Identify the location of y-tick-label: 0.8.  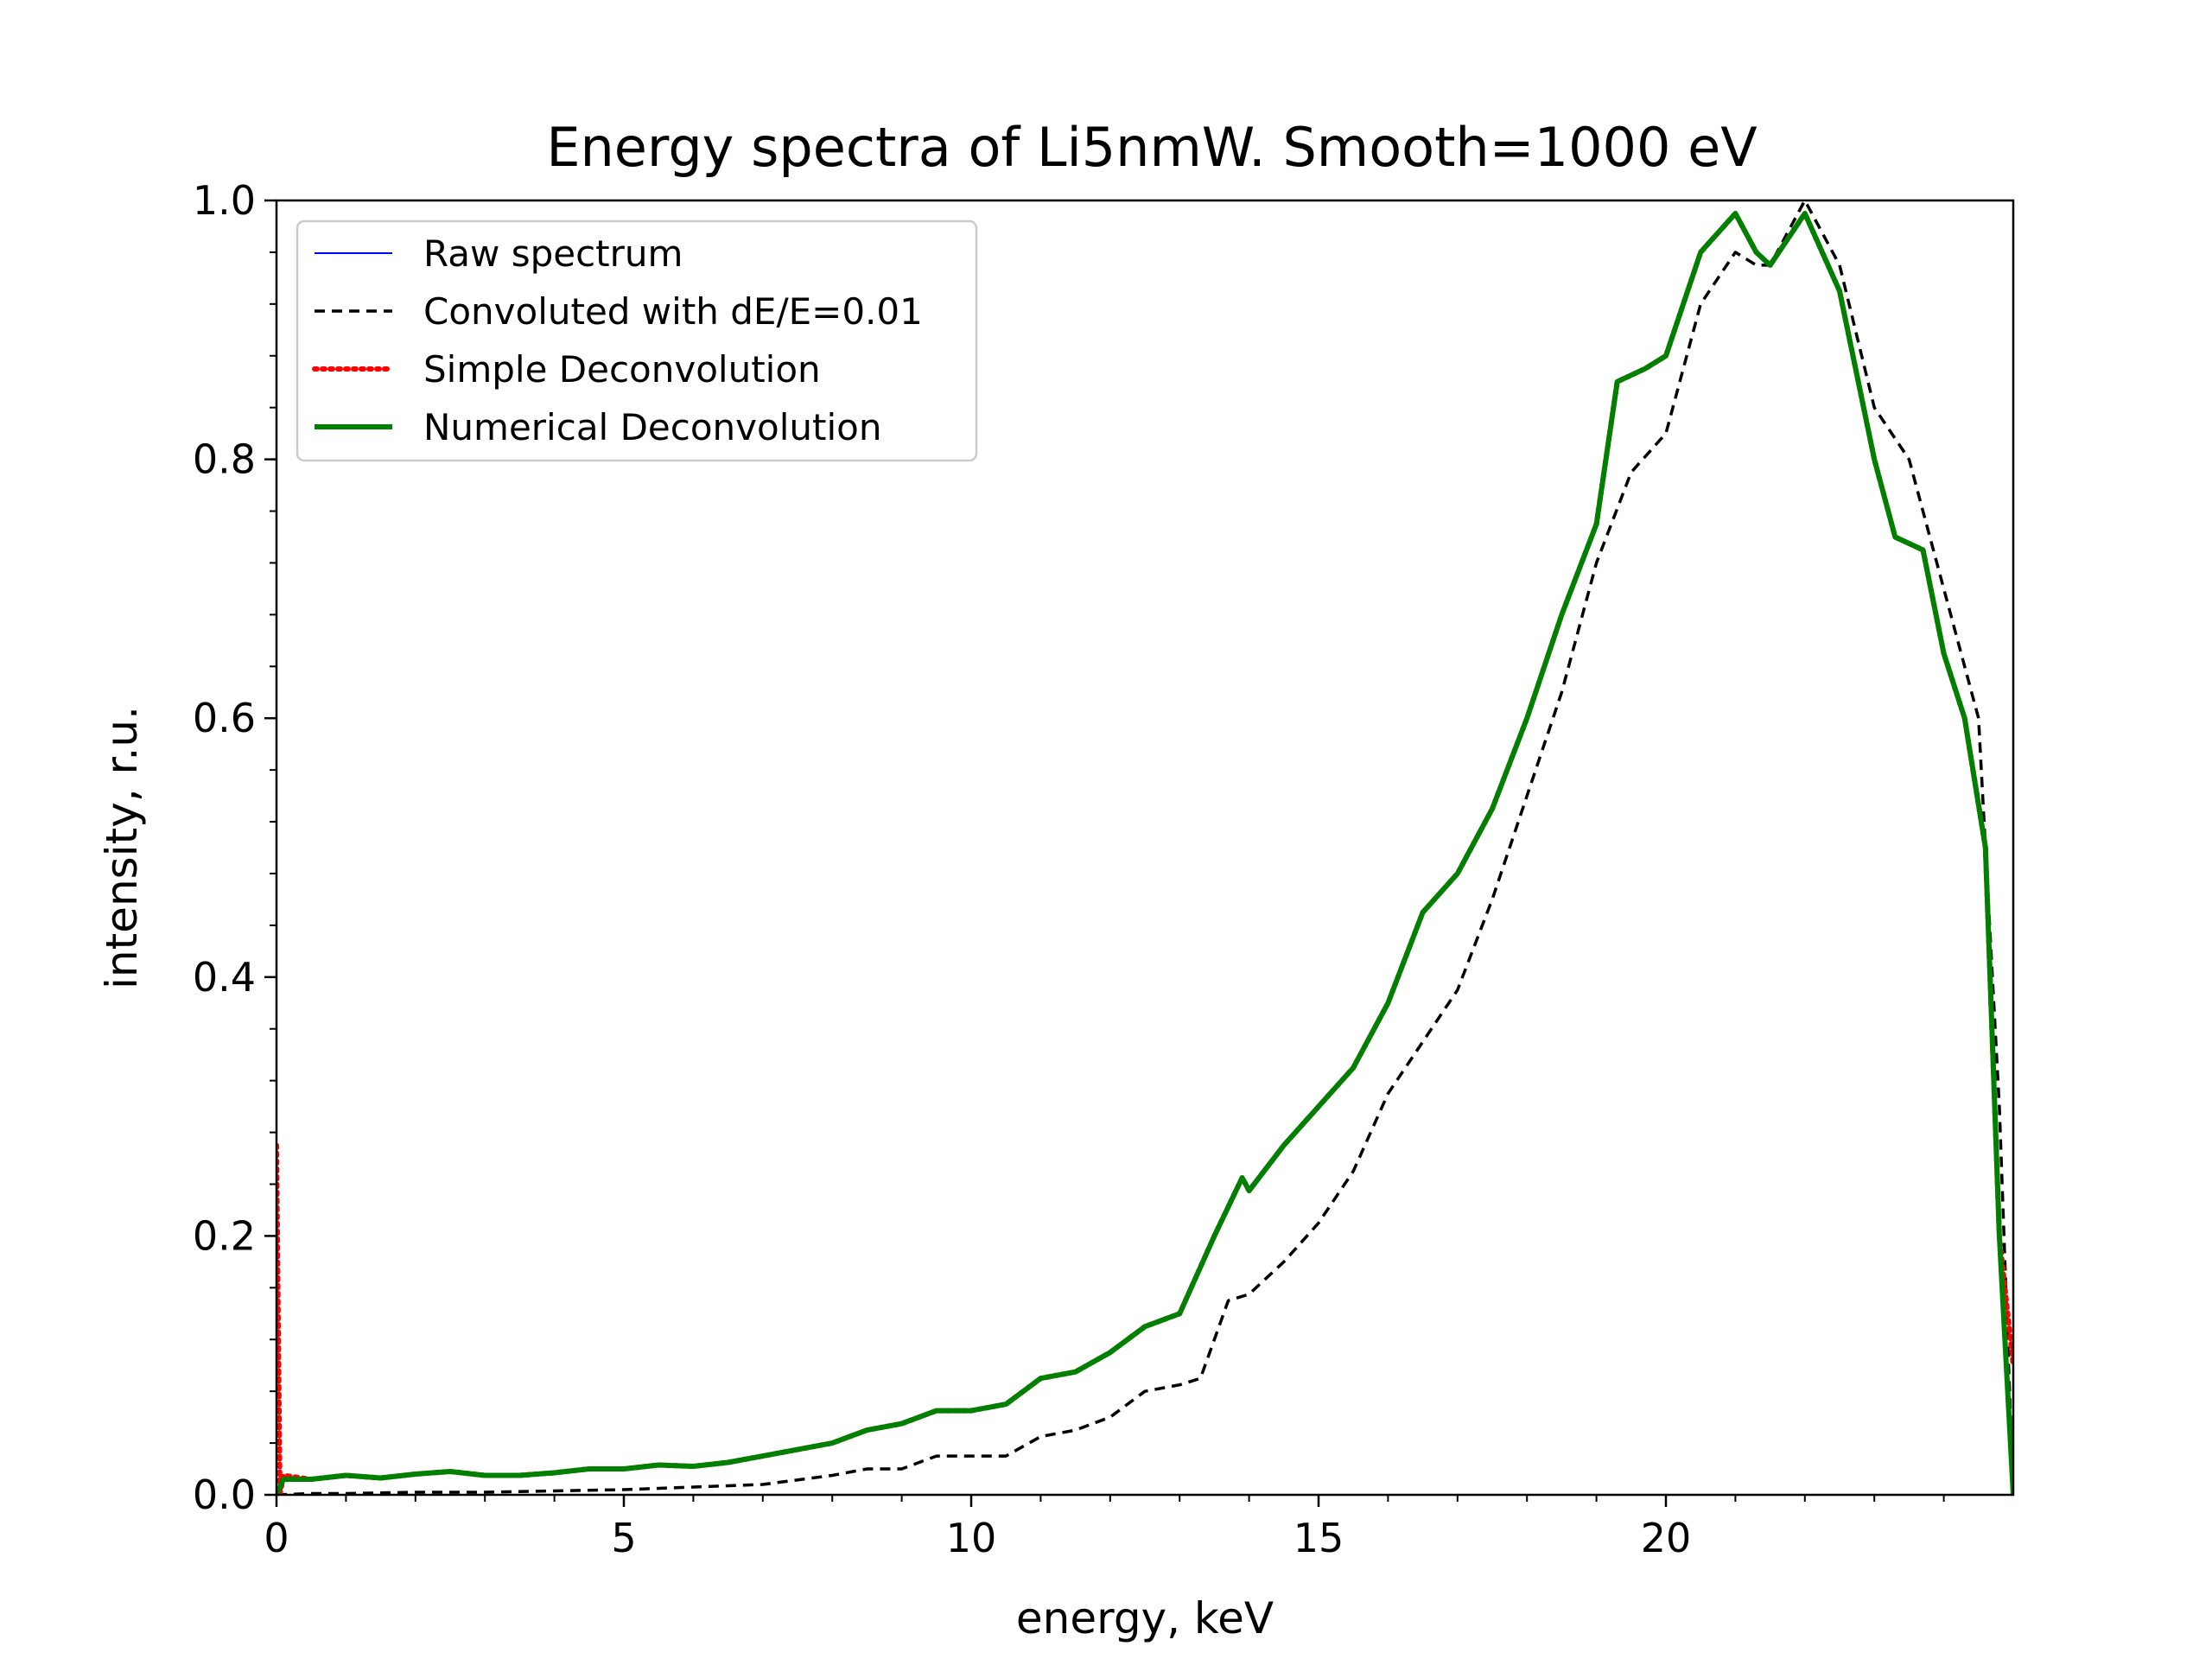
(224, 459).